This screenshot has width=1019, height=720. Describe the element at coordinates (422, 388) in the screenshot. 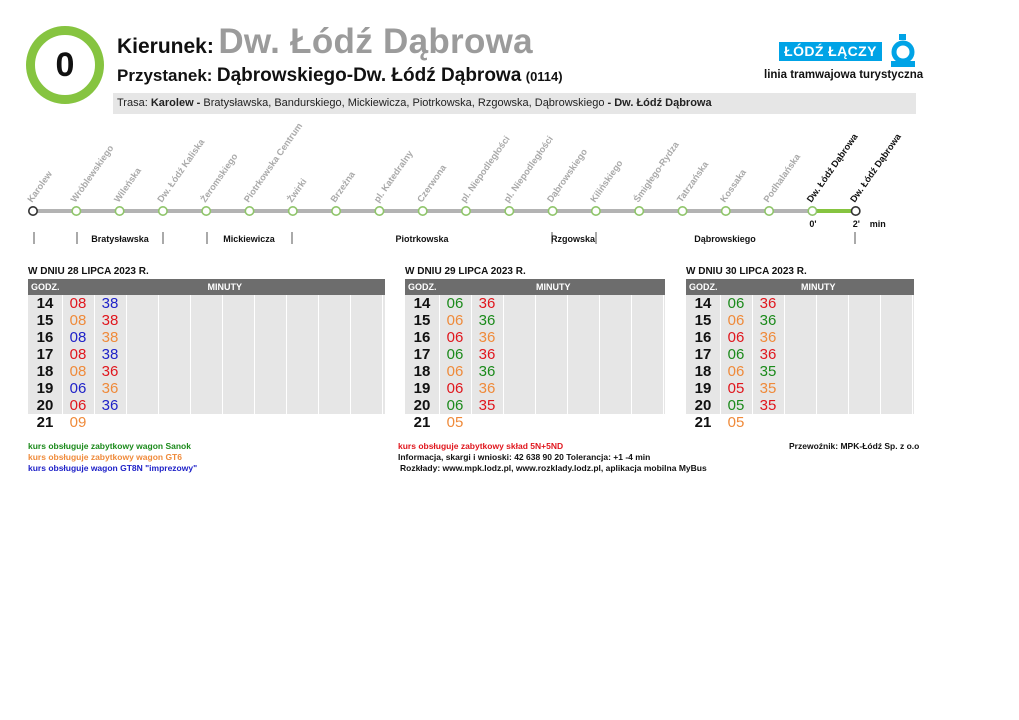

I see `hour-cell: 19` at that location.